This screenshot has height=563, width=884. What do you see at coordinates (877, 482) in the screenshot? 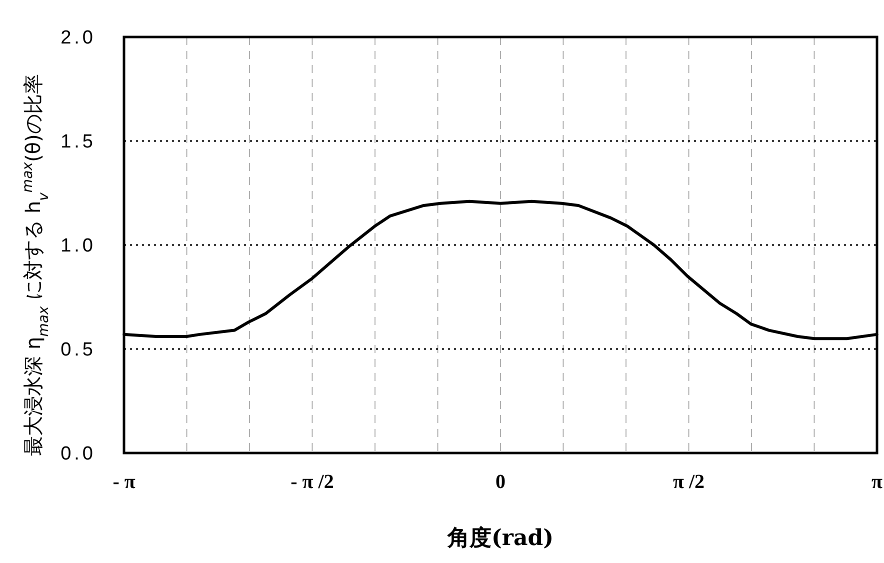
I see `x-tick-label: π` at bounding box center [877, 482].